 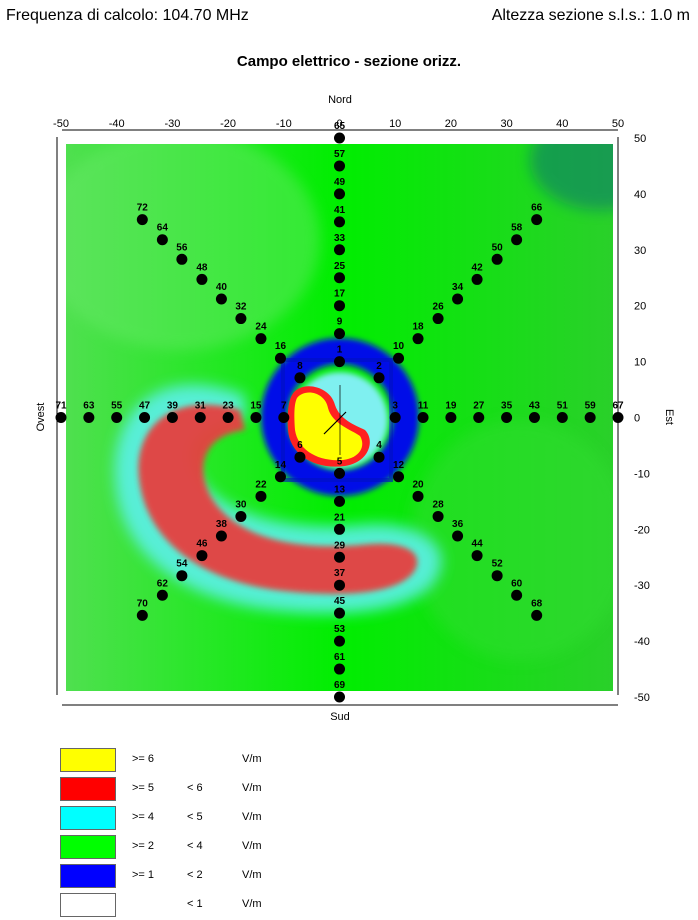 I want to click on point-label: 56, so click(x=182, y=247).